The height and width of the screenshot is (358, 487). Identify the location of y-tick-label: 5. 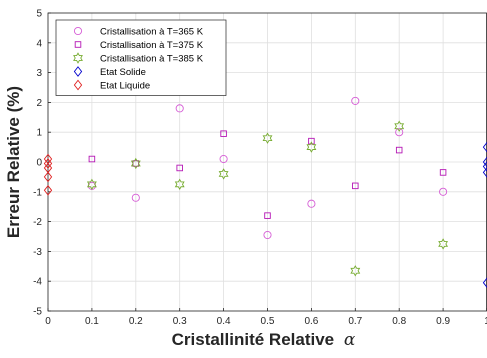
(39, 14).